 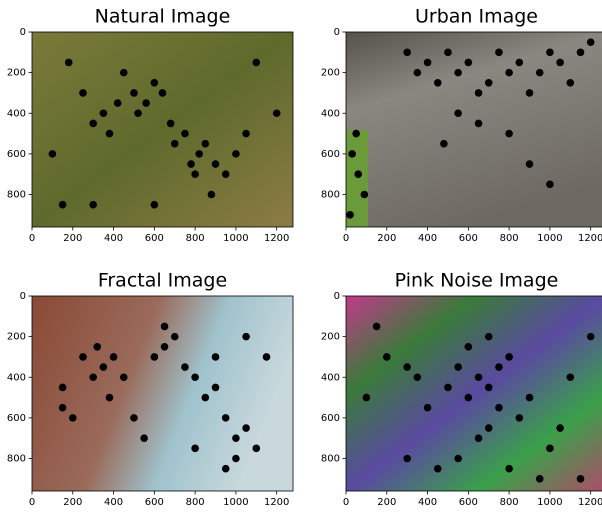 I want to click on x-tick-label: 1200, so click(x=276, y=502).